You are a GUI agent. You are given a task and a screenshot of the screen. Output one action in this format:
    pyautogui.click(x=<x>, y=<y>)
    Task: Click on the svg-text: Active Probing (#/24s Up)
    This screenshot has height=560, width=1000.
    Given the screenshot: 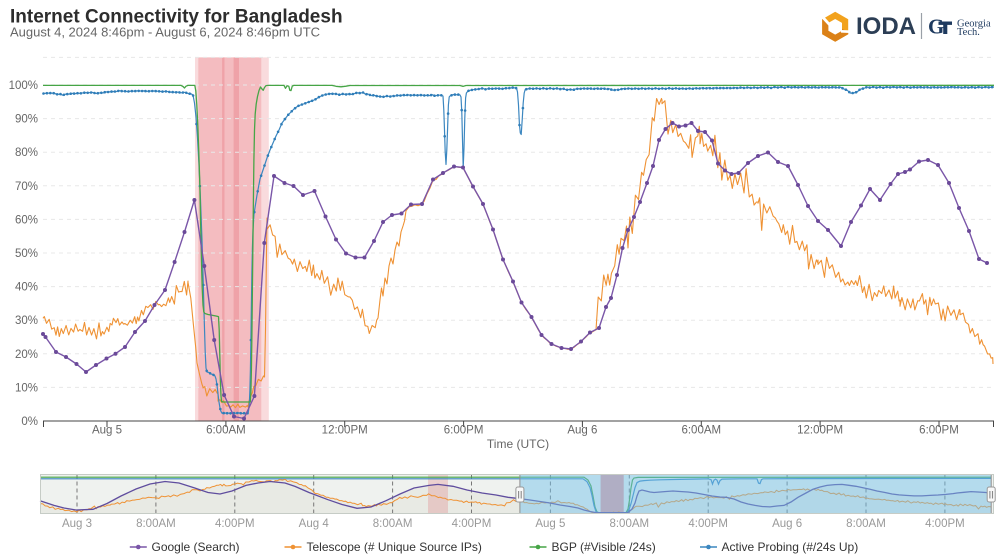 What is the action you would take?
    pyautogui.click(x=790, y=547)
    